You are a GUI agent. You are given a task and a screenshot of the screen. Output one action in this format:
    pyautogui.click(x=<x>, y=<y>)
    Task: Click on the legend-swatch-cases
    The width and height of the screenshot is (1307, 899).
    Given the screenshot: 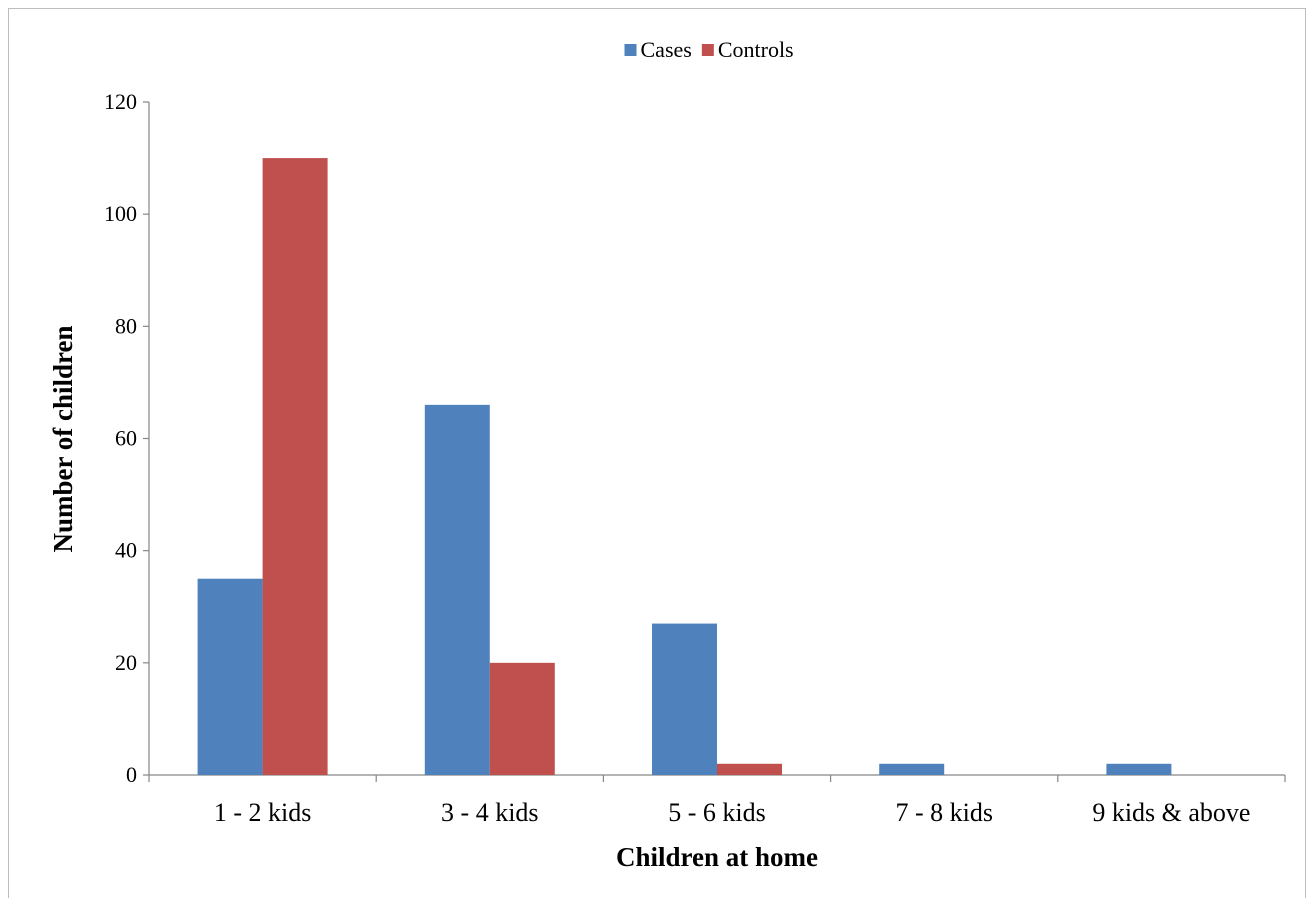 What is the action you would take?
    pyautogui.click(x=630, y=50)
    